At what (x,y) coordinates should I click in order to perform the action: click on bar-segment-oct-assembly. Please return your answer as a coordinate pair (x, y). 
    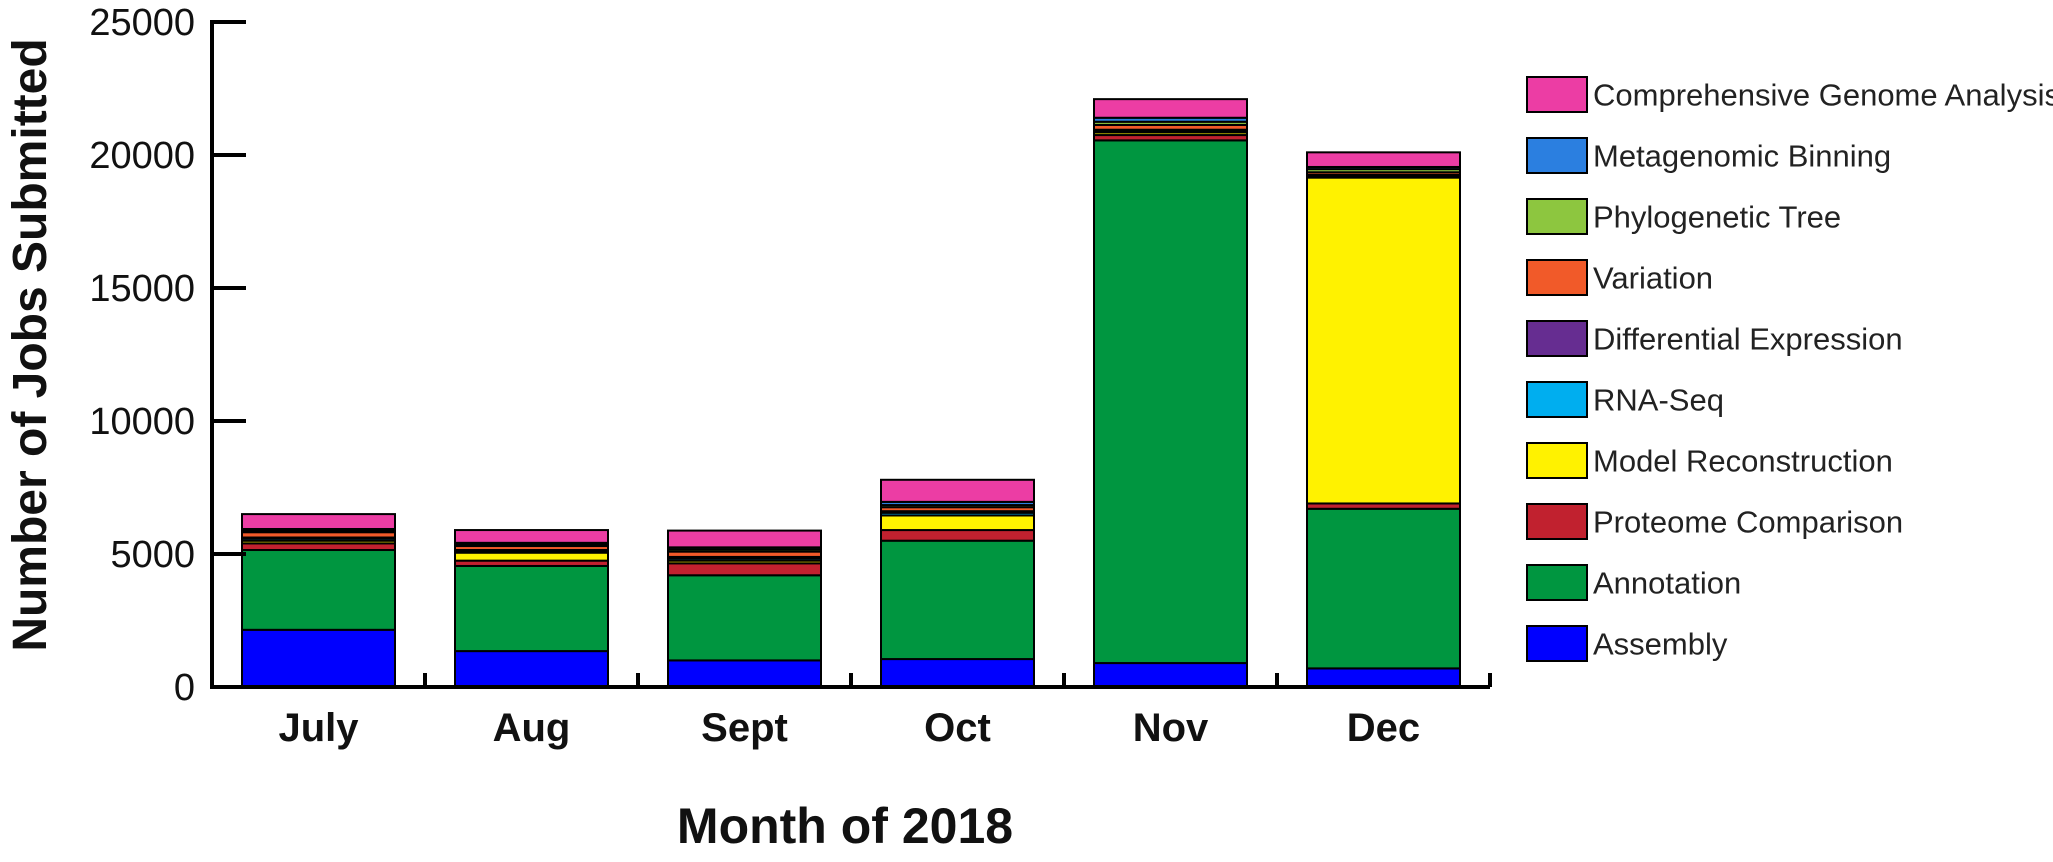
    Looking at the image, I should click on (957, 673).